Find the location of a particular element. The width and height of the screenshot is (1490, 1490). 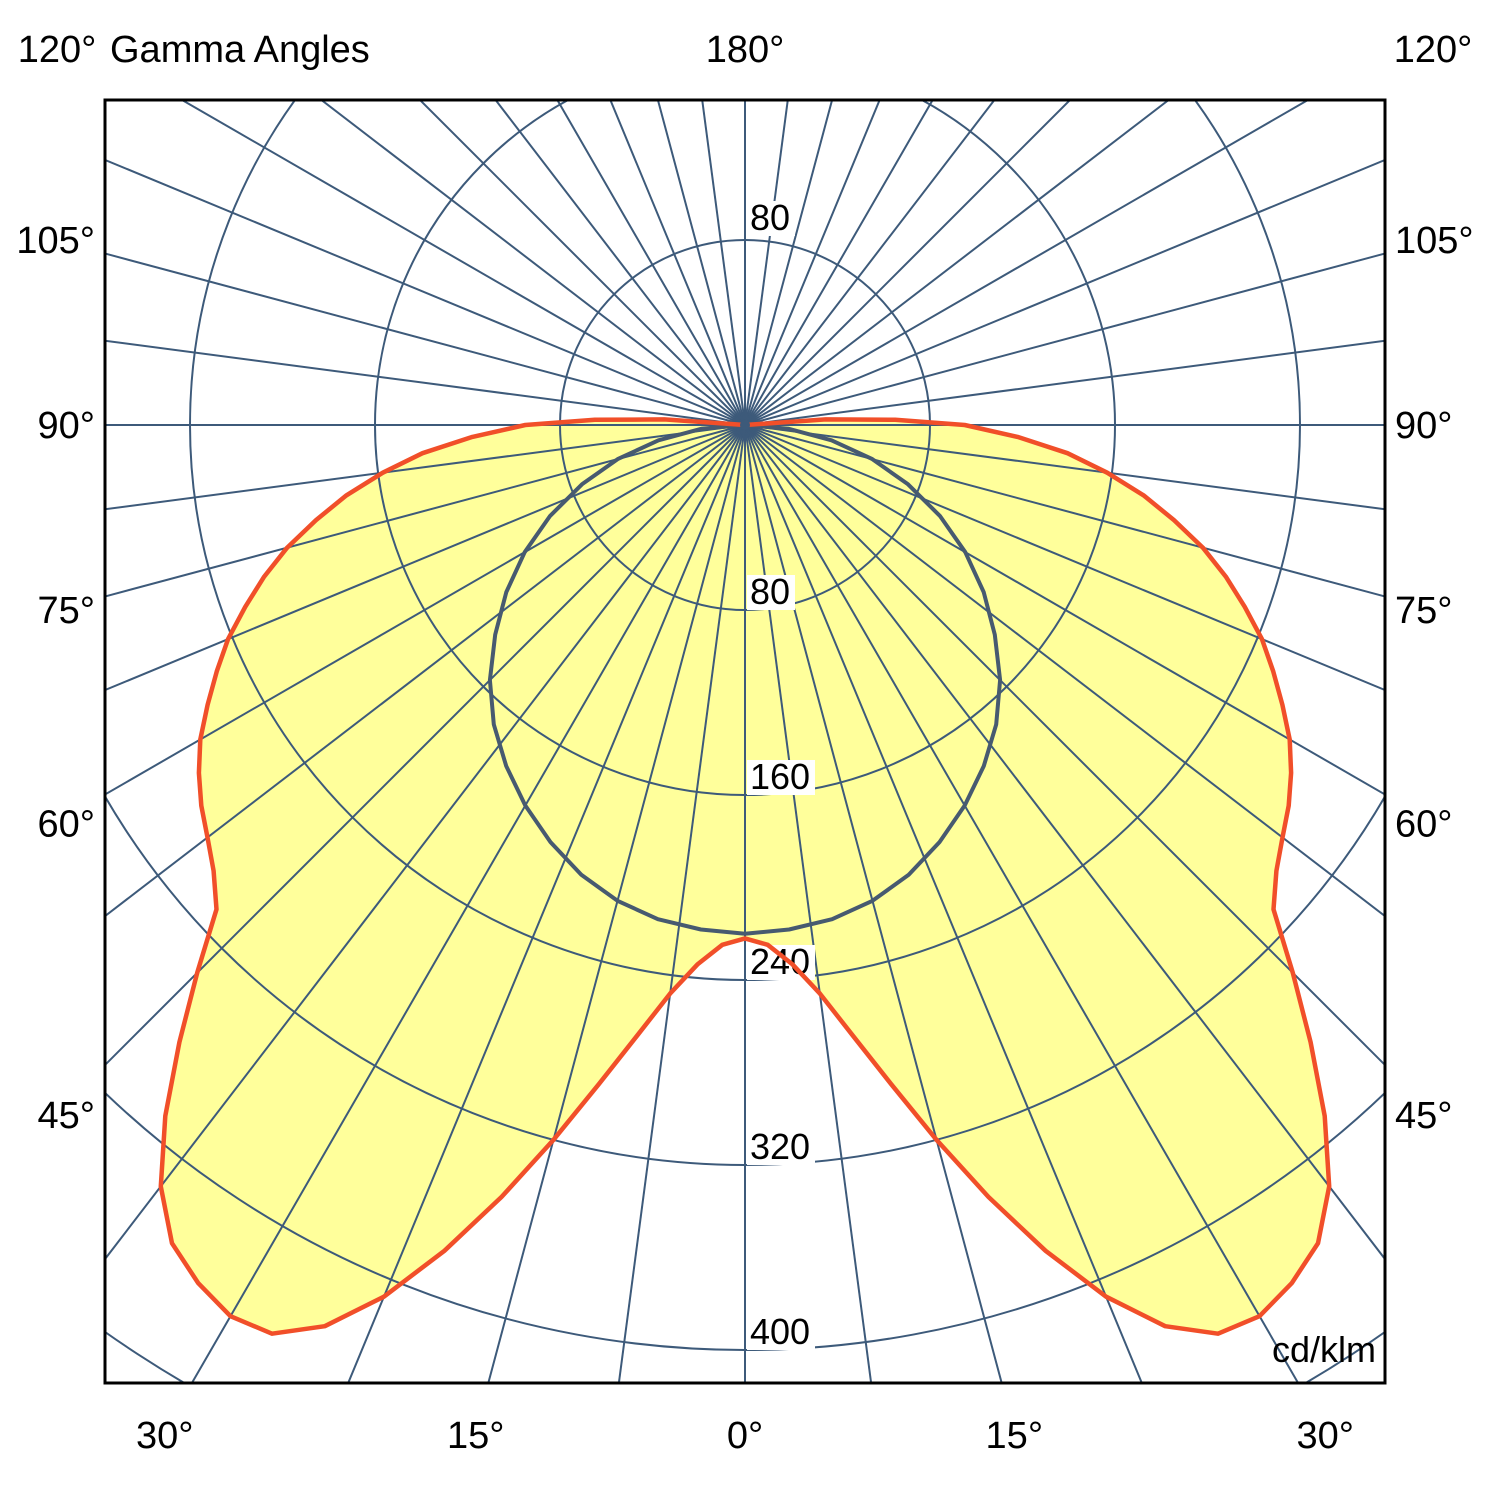

c90-curve is located at coordinates (745, 679).